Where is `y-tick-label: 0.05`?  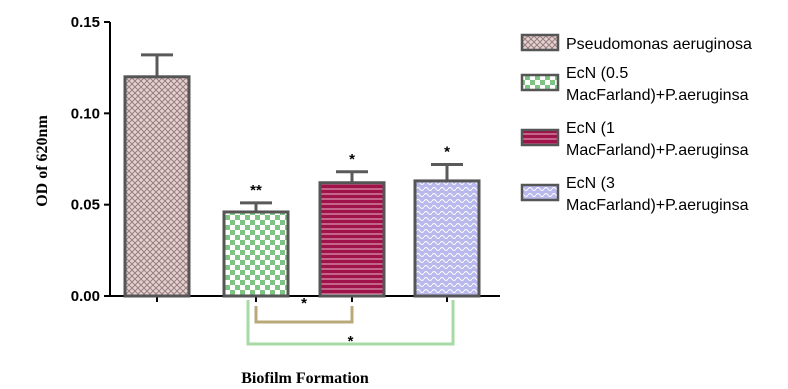
y-tick-label: 0.05 is located at coordinates (85, 205).